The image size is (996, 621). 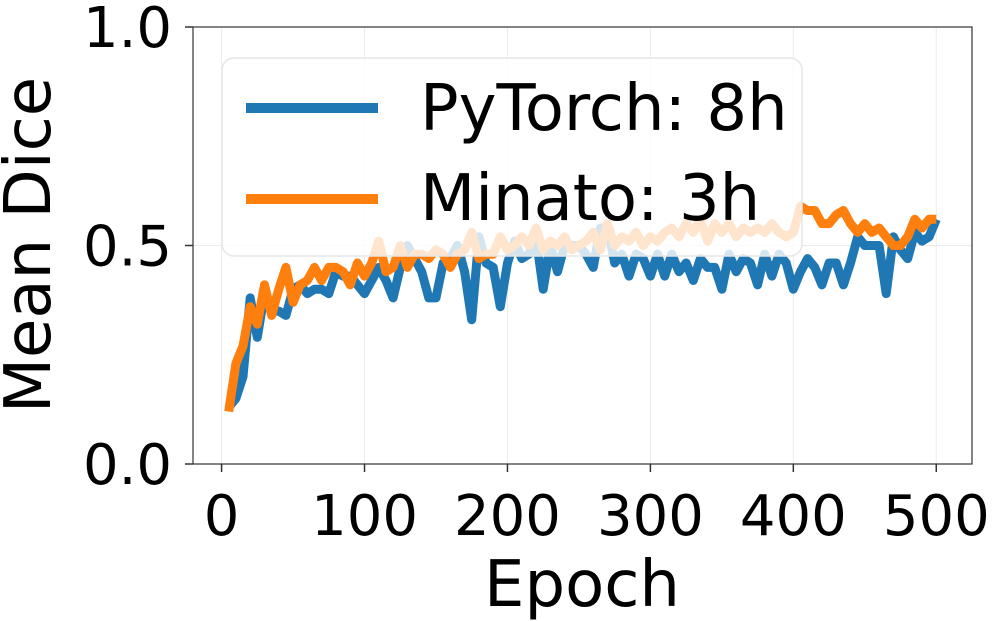 I want to click on y-tick-label: 0.0, so click(x=127, y=465).